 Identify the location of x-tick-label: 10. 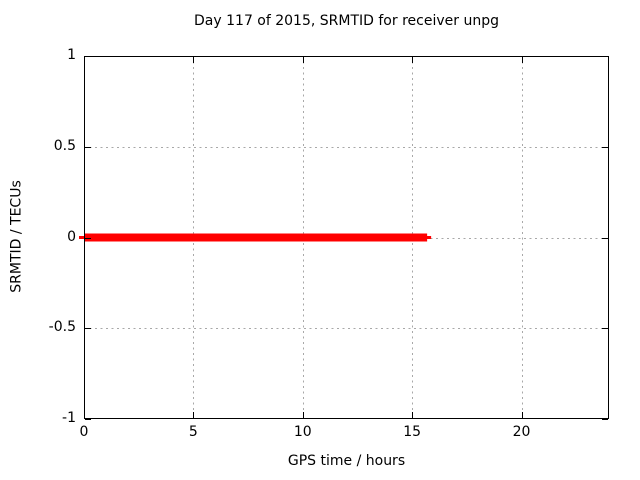
(302, 432).